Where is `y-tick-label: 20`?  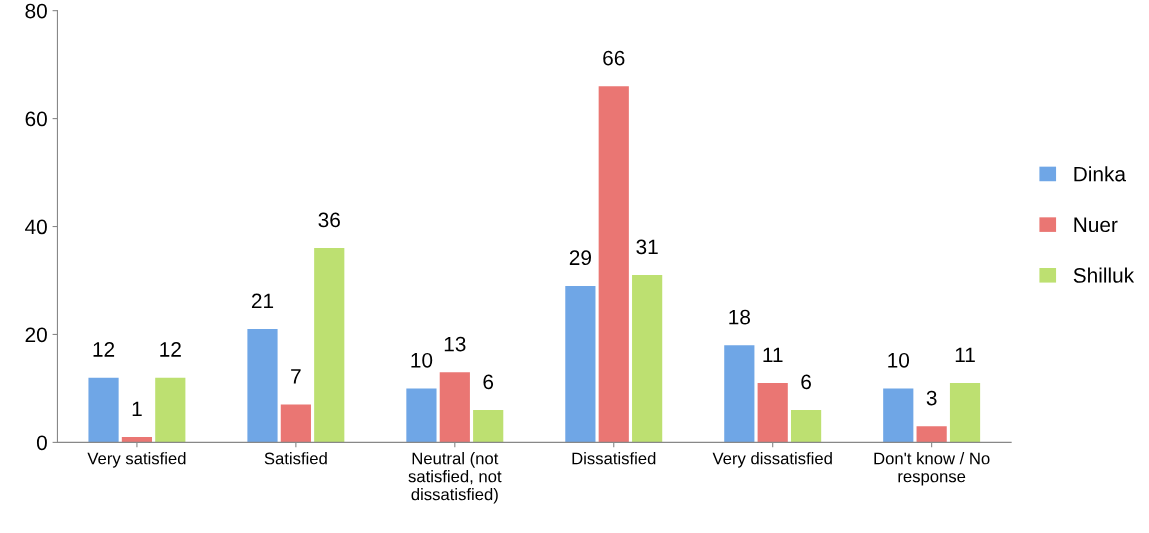
y-tick-label: 20 is located at coordinates (36, 335).